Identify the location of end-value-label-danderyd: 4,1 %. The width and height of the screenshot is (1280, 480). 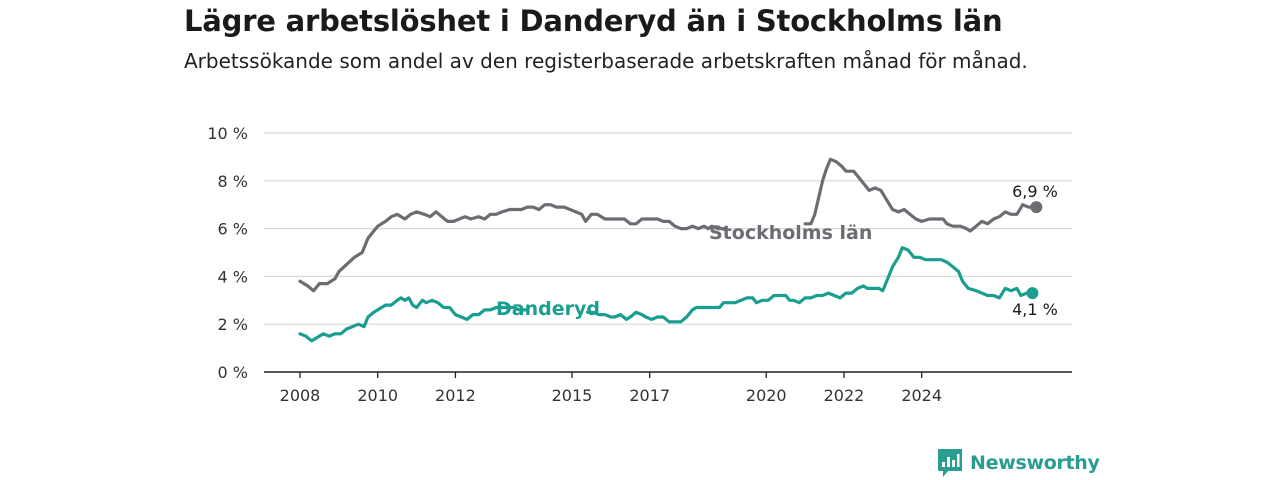
(1035, 309).